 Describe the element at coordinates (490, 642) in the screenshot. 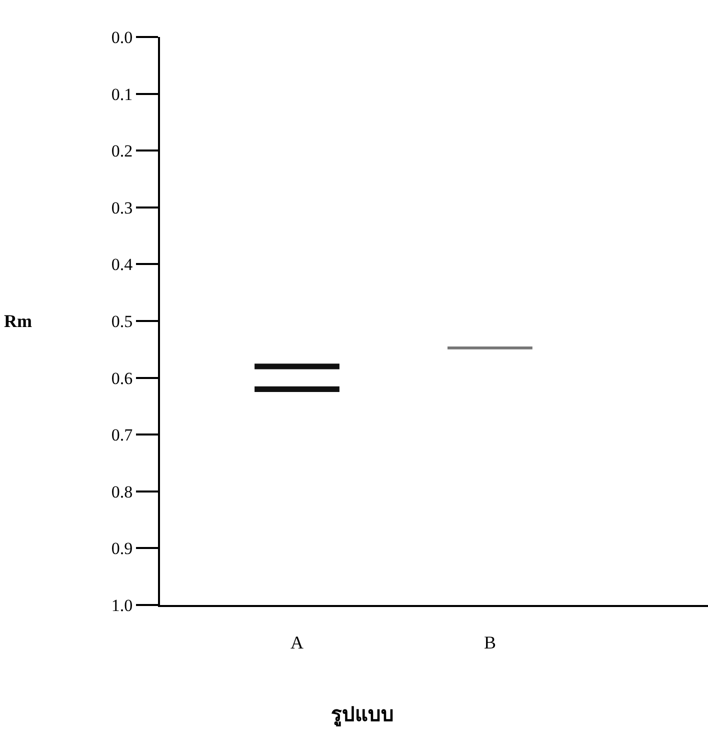

I see `x-tick-label: B` at that location.